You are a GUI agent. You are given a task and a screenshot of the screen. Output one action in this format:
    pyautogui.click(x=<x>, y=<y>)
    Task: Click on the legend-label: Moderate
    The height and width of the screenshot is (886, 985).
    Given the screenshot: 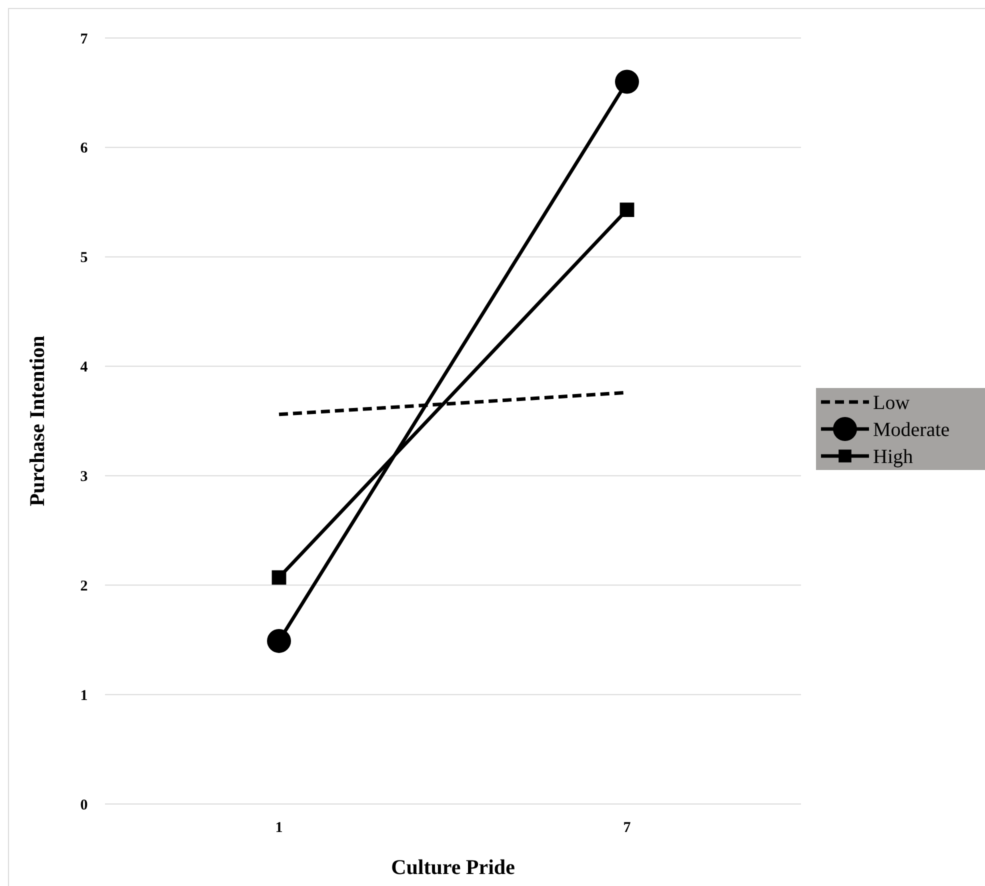 What is the action you would take?
    pyautogui.click(x=911, y=430)
    